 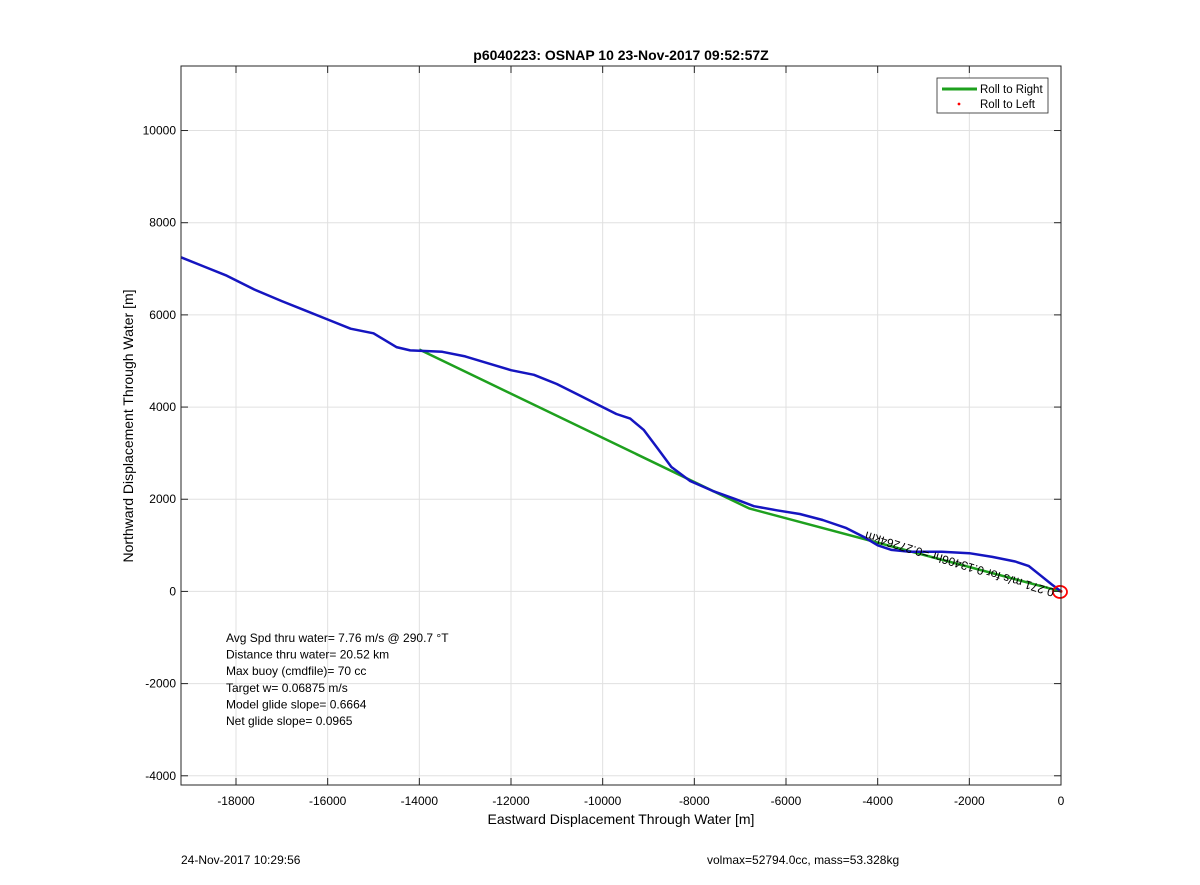 I want to click on x-tick-label: 0, so click(x=1061, y=801).